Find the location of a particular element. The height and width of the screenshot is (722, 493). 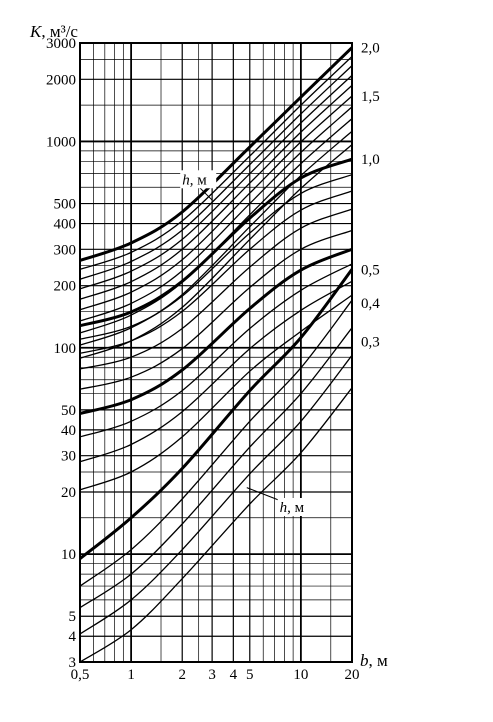

y-tick-label: 3 is located at coordinates (73, 663).